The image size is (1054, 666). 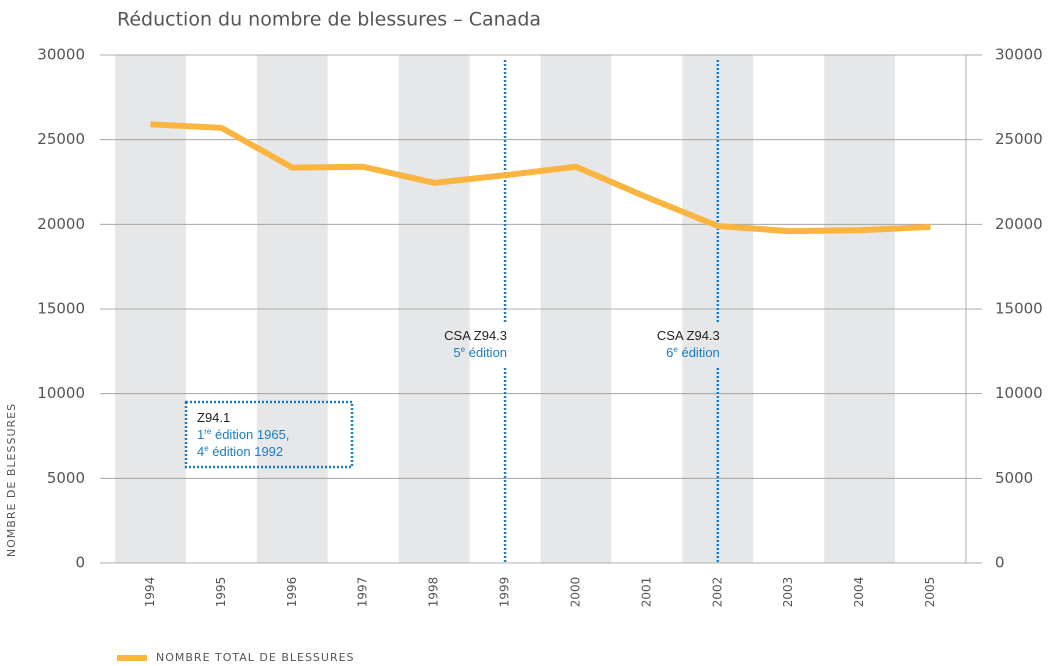 I want to click on annotation-text: Z94.1, so click(x=213, y=417).